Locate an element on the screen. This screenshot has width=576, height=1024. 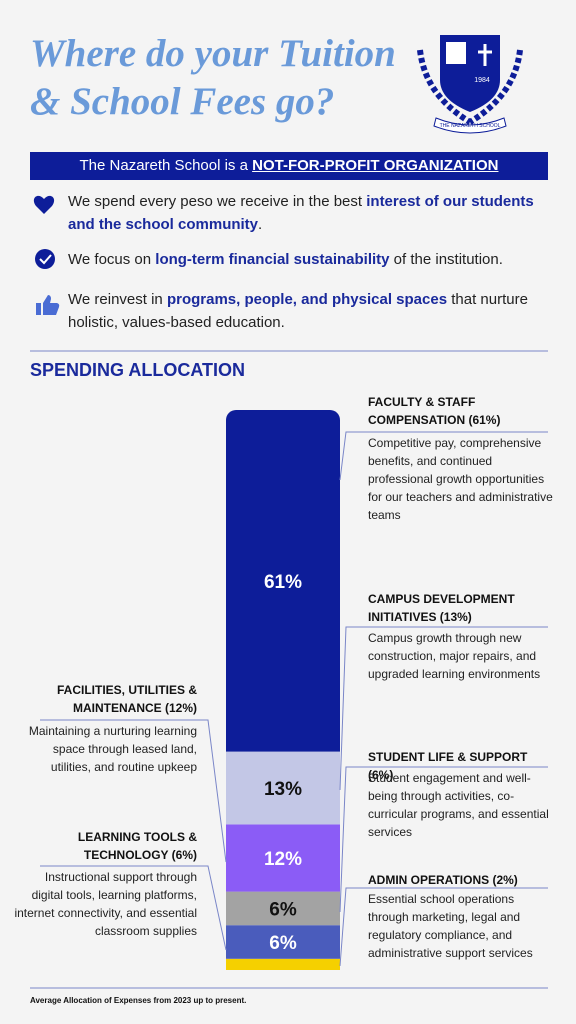
logo-year: 1984 is located at coordinates (482, 80).